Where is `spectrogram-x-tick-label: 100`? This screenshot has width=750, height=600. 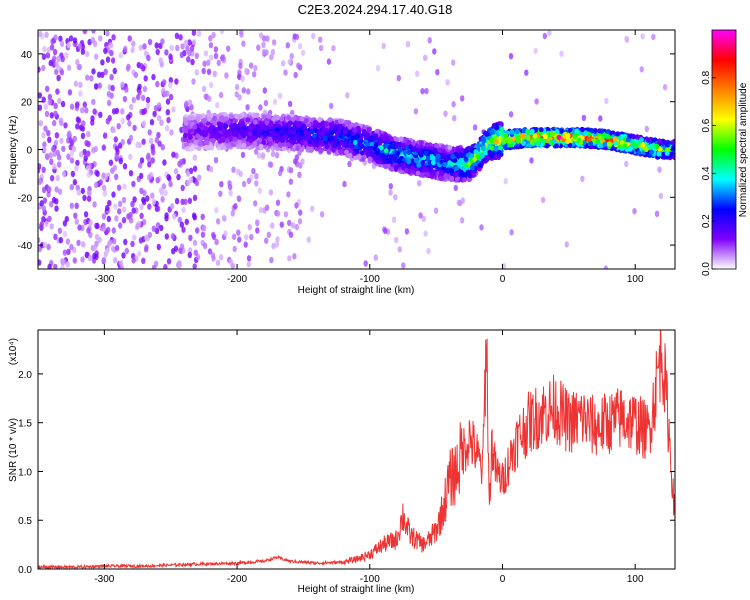 spectrogram-x-tick-label: 100 is located at coordinates (635, 279).